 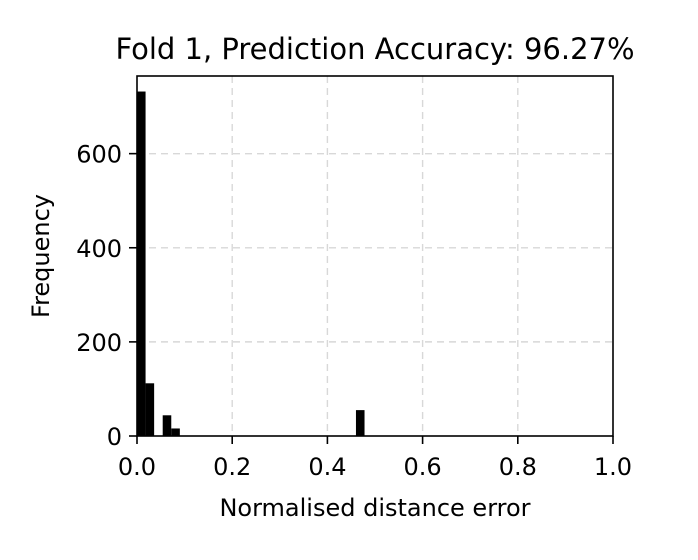 What do you see at coordinates (613, 467) in the screenshot?
I see `x-tick-label: 1.0` at bounding box center [613, 467].